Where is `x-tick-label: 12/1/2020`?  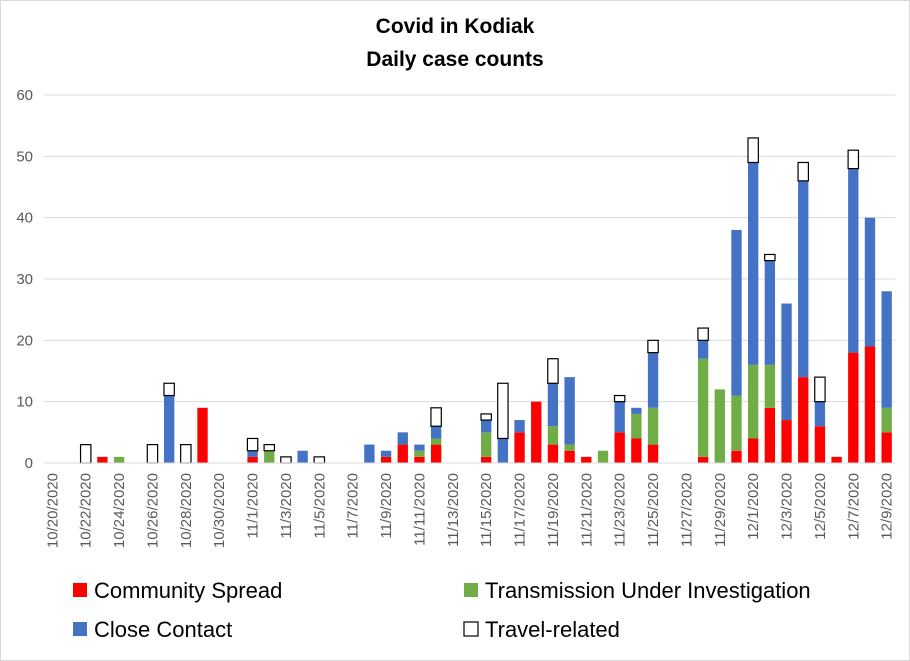
x-tick-label: 12/1/2020 is located at coordinates (753, 506).